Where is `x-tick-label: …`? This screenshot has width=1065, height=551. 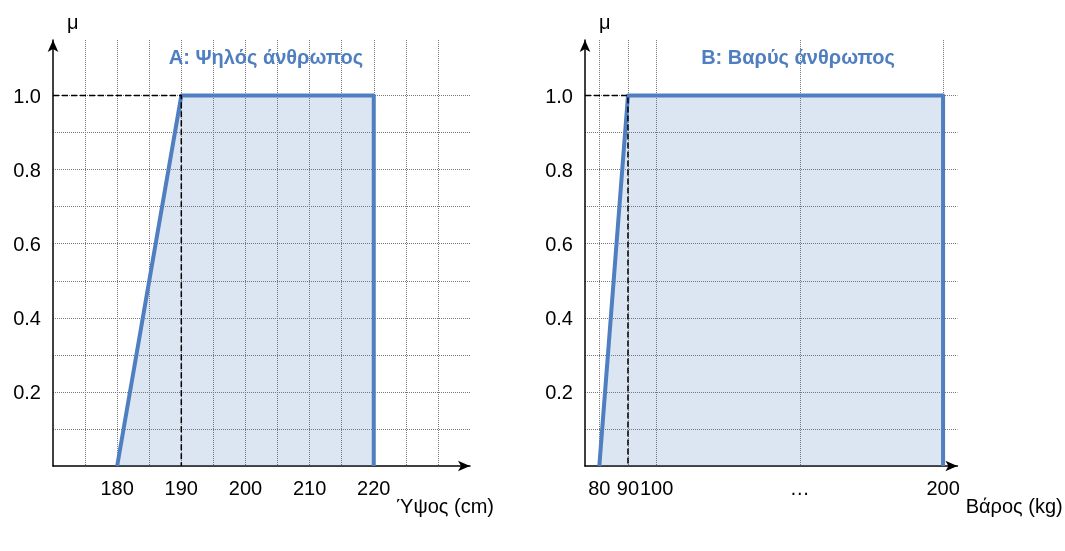 x-tick-label: … is located at coordinates (799, 488).